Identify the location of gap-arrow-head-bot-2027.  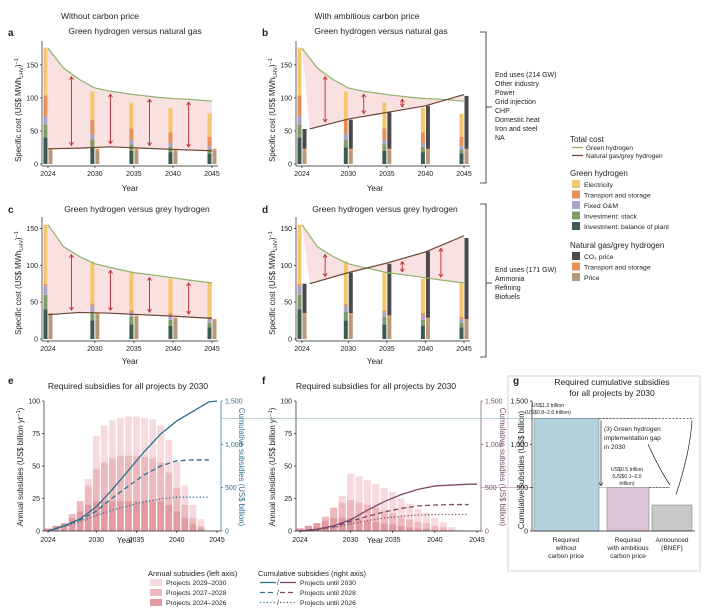
(325, 120).